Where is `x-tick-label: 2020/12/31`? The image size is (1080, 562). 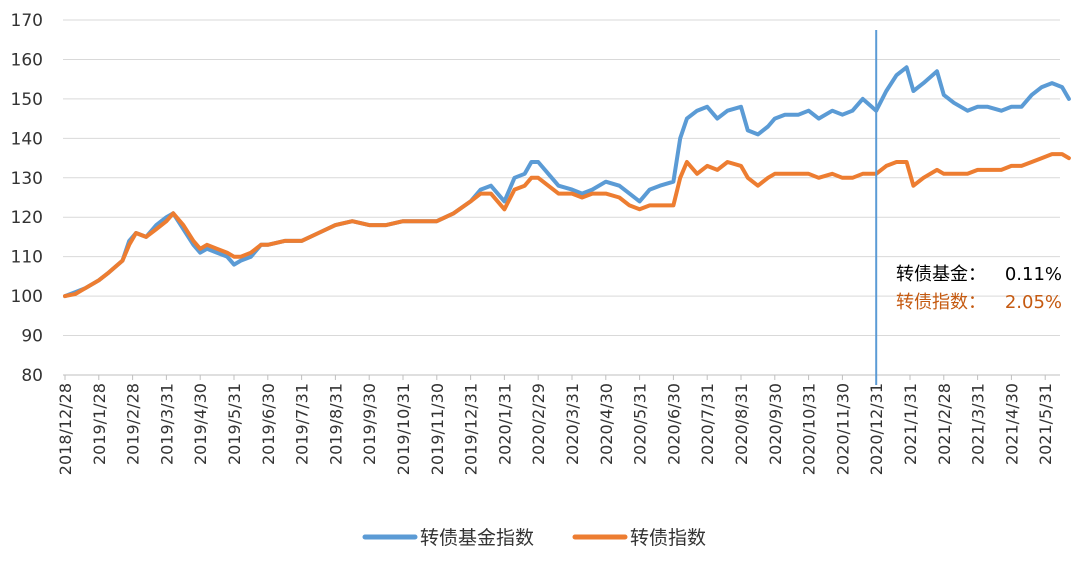 x-tick-label: 2020/12/31 is located at coordinates (876, 429).